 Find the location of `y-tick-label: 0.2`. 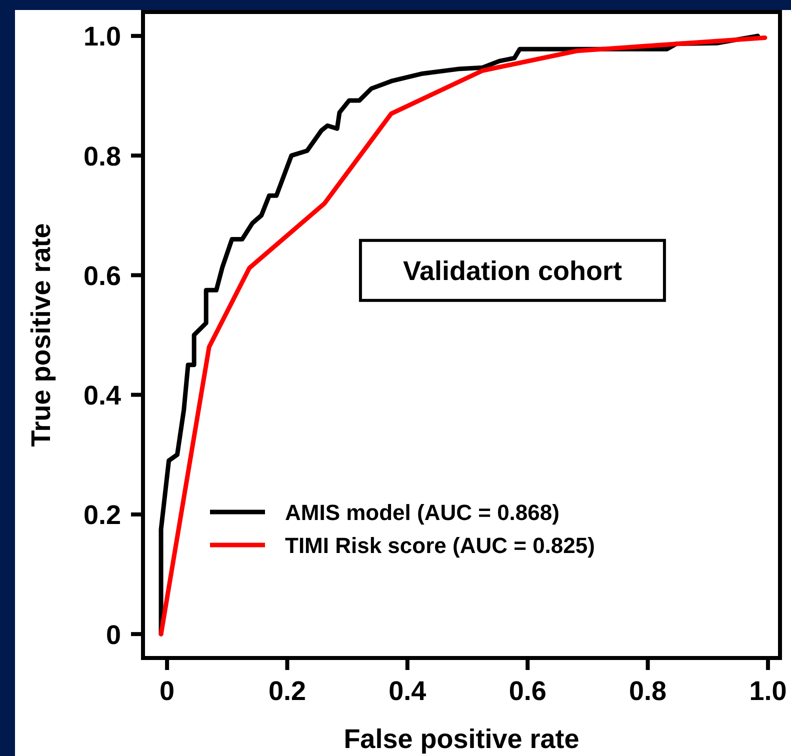

y-tick-label: 0.2 is located at coordinates (102, 515).